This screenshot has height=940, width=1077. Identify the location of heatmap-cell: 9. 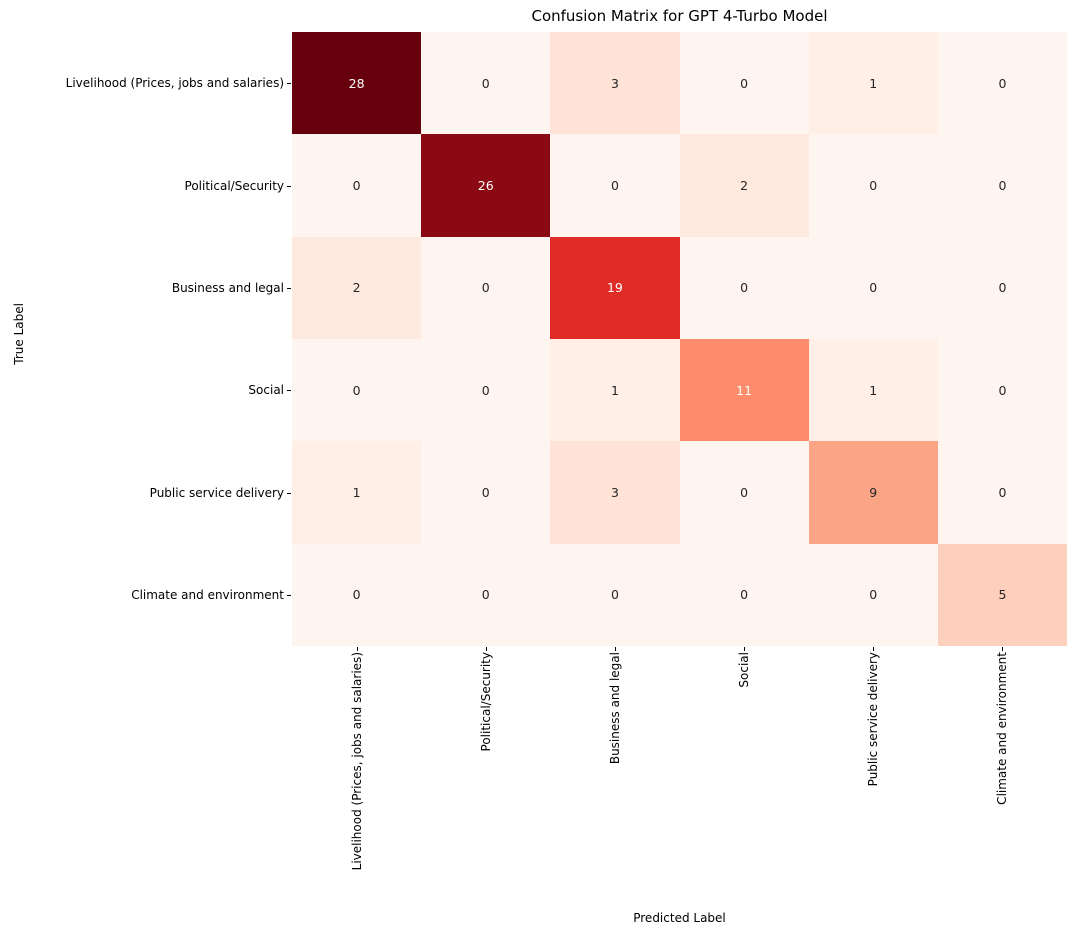
(873, 492).